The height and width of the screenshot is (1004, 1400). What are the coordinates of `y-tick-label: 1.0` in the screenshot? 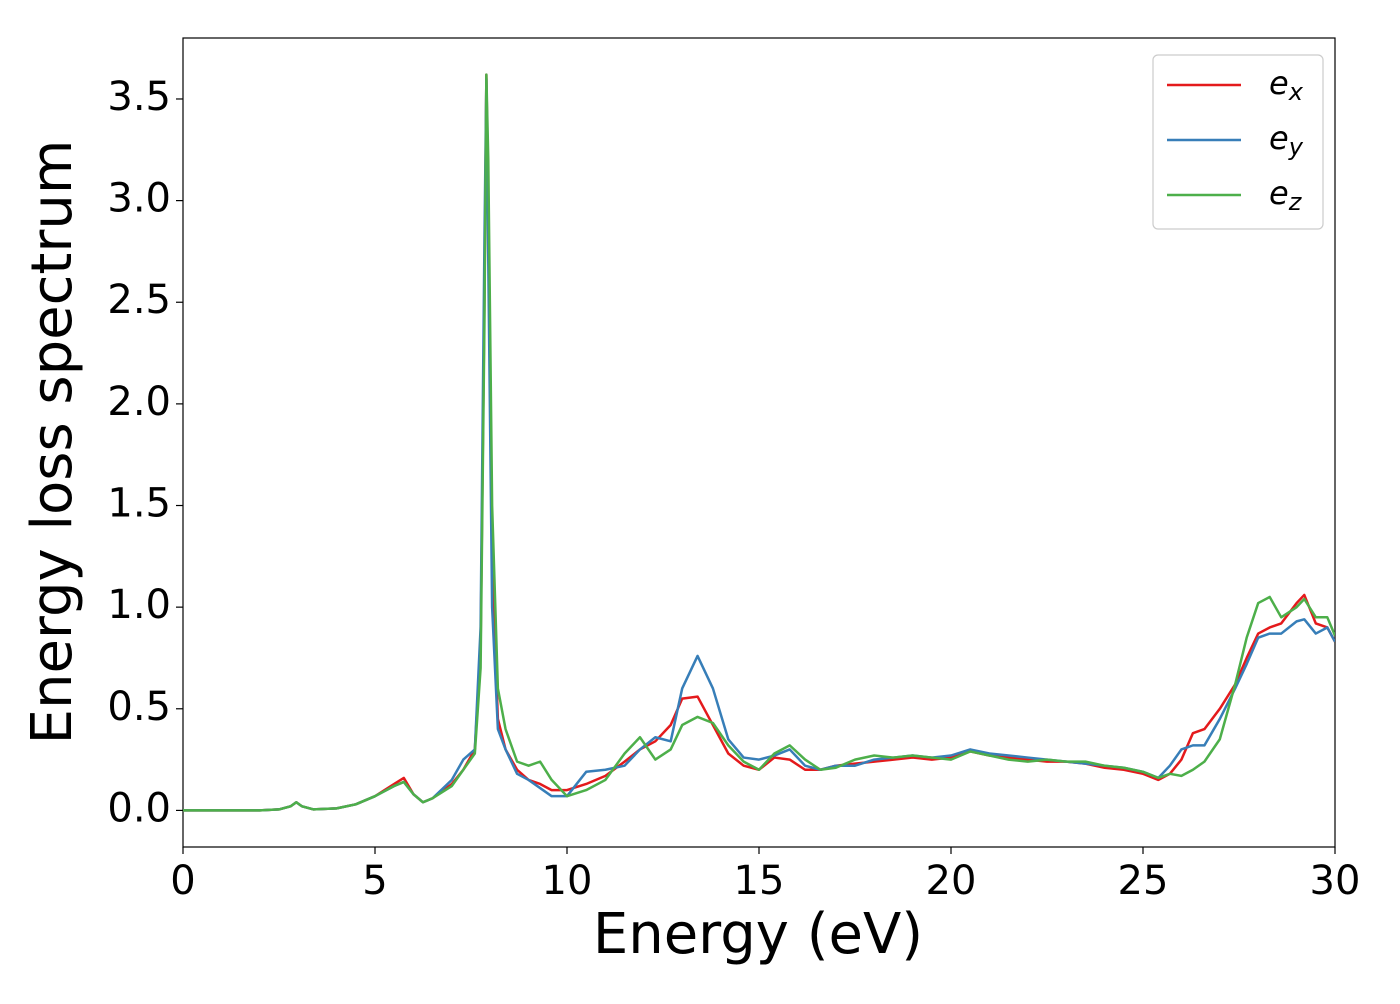 It's located at (139, 605).